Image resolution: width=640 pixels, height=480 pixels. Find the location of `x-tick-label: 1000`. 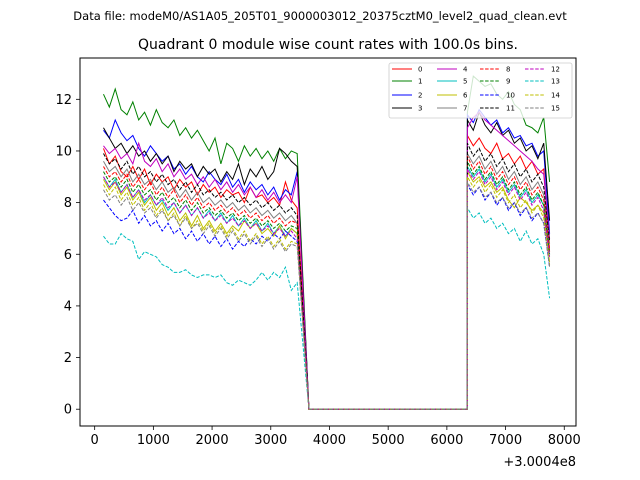

x-tick-label: 1000 is located at coordinates (153, 440).